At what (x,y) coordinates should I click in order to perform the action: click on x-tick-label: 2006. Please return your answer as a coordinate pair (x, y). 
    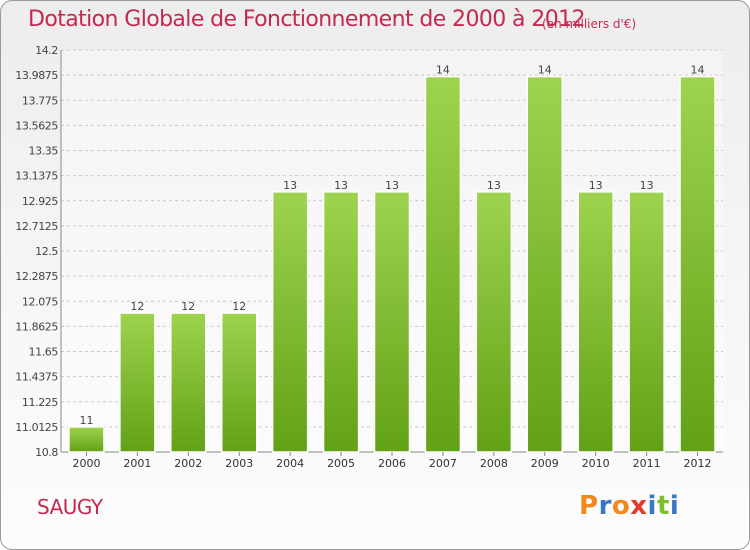
    Looking at the image, I should click on (392, 463).